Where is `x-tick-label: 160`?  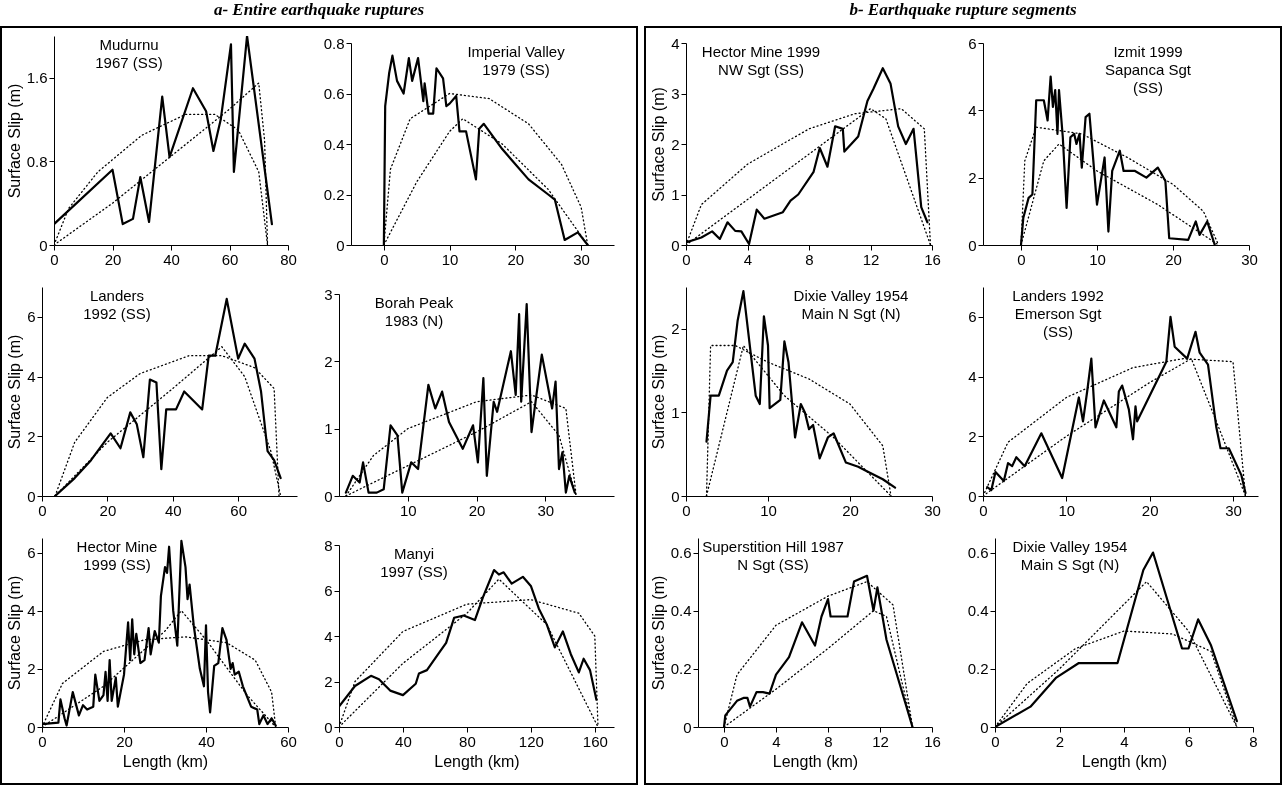
x-tick-label: 160 is located at coordinates (595, 741).